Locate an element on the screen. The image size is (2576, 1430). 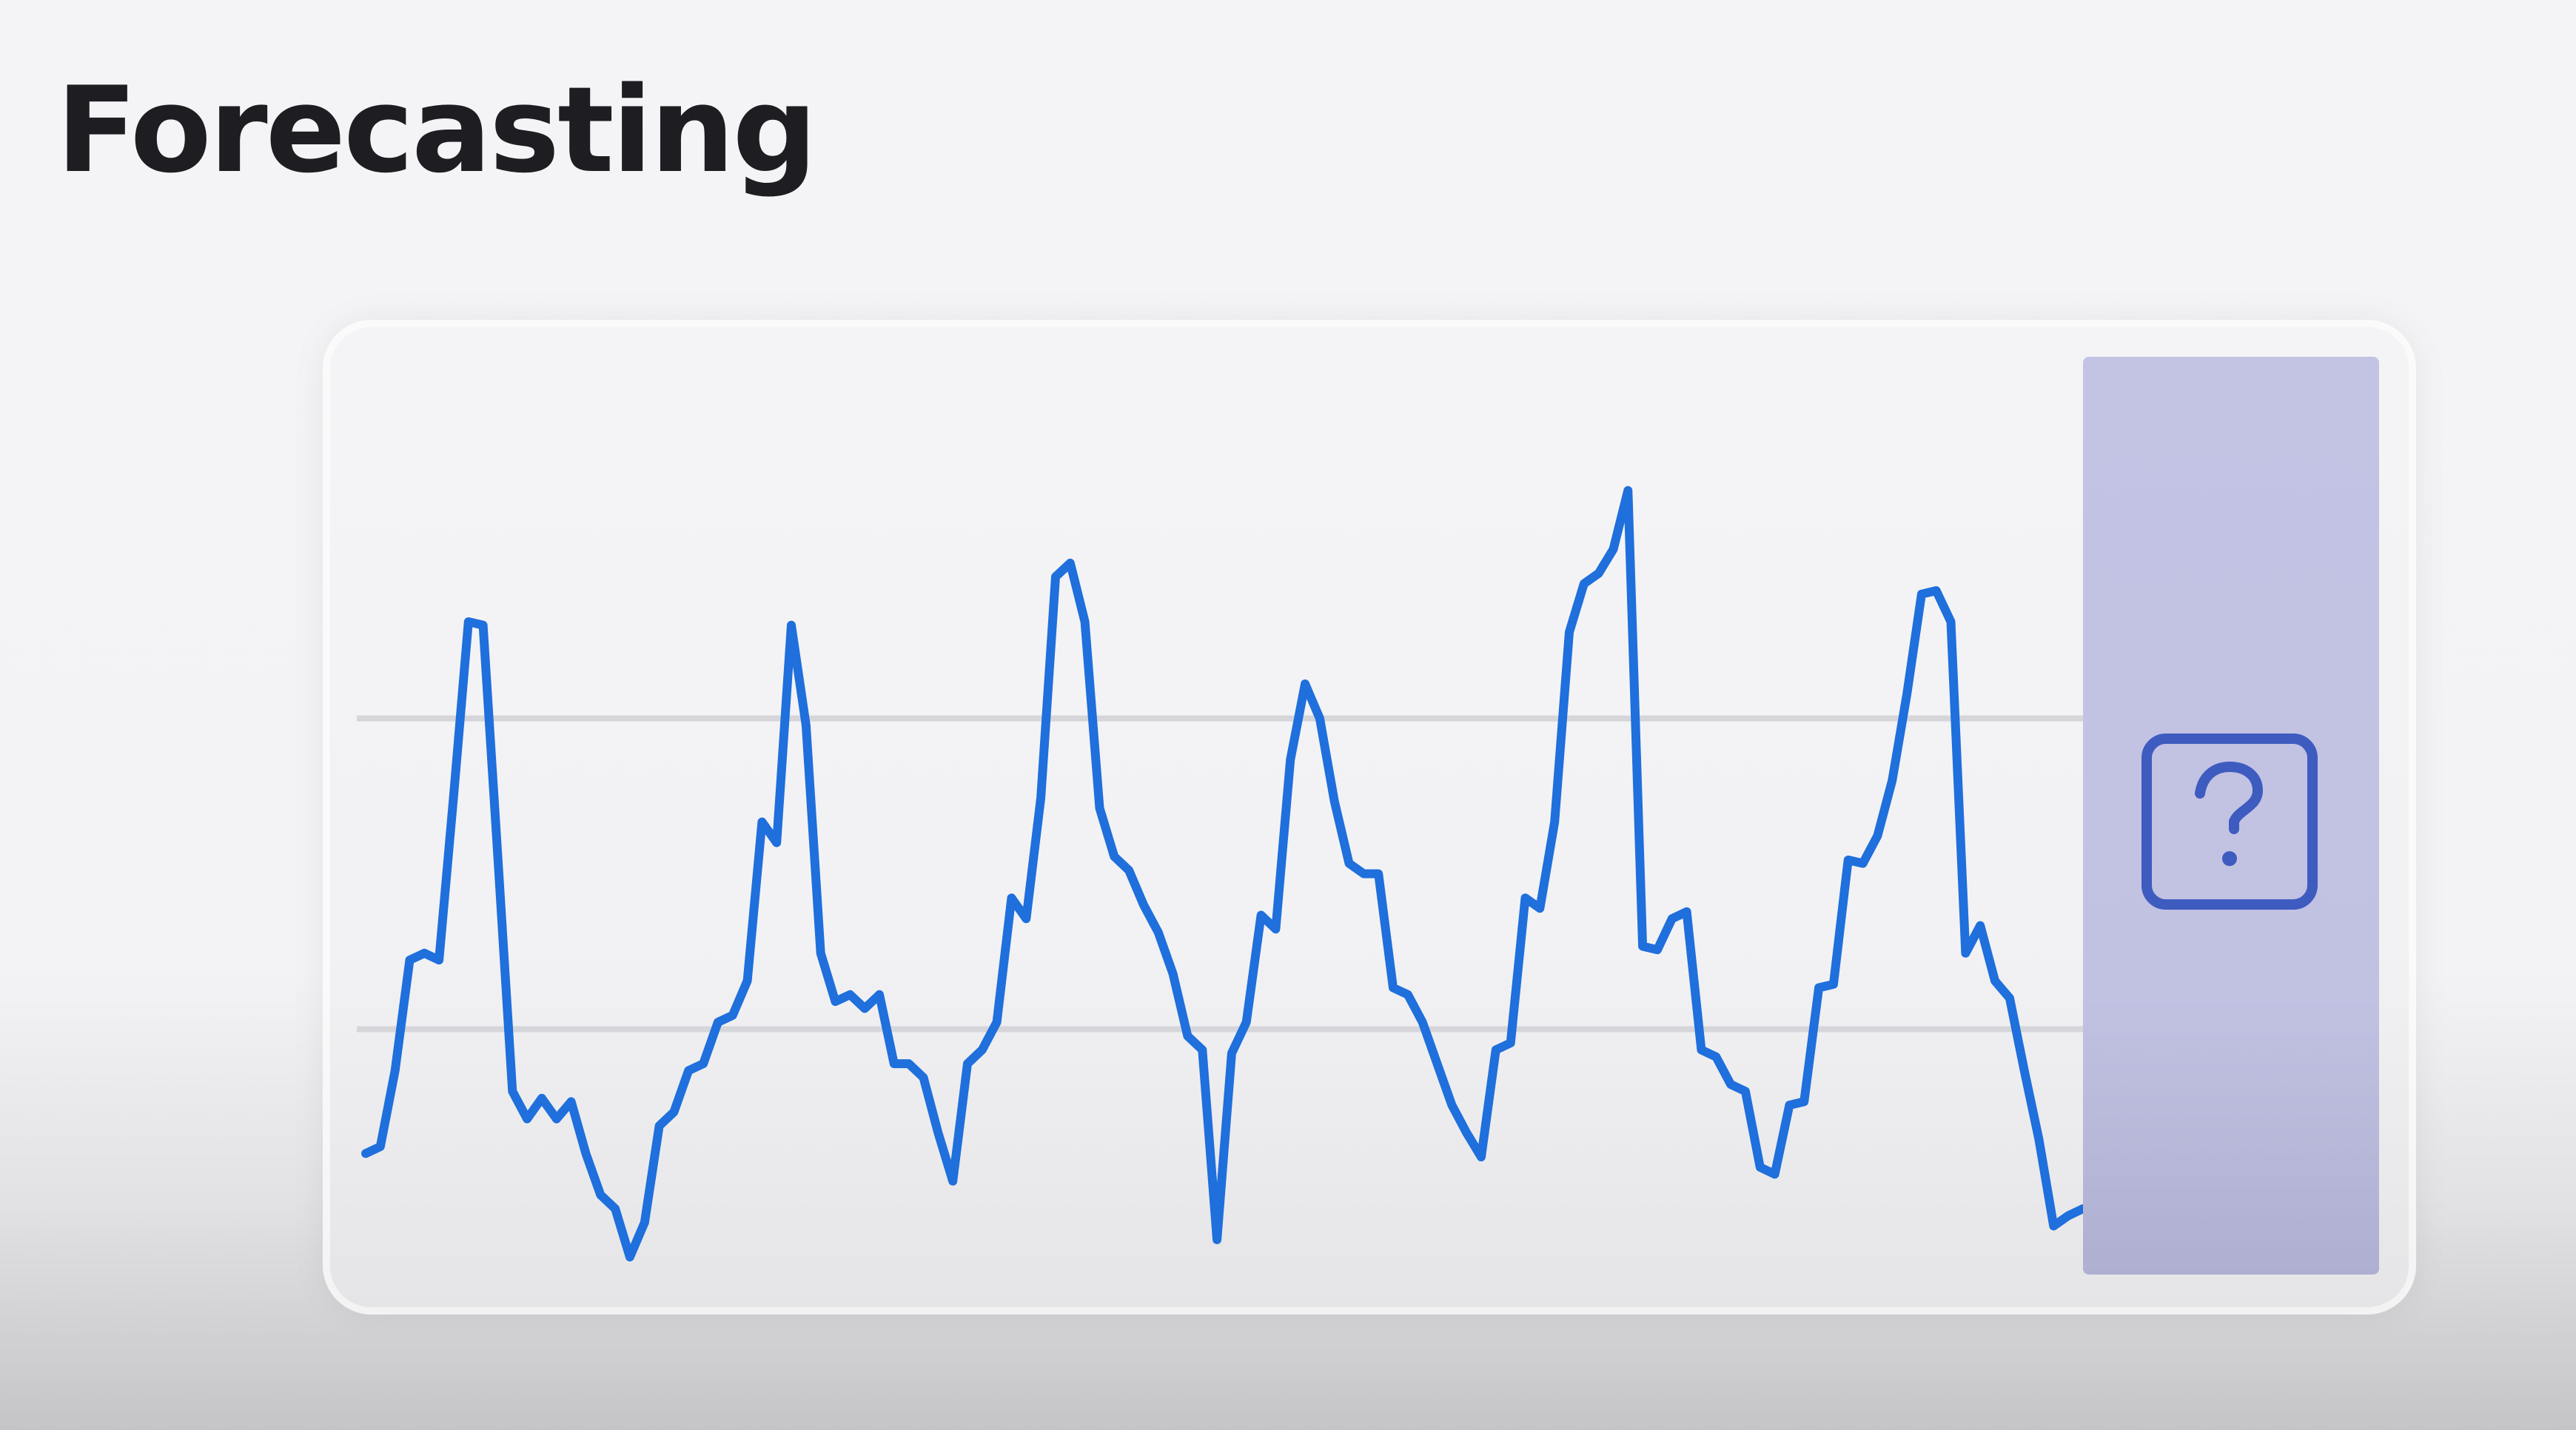
gridlines is located at coordinates (1220, 874).